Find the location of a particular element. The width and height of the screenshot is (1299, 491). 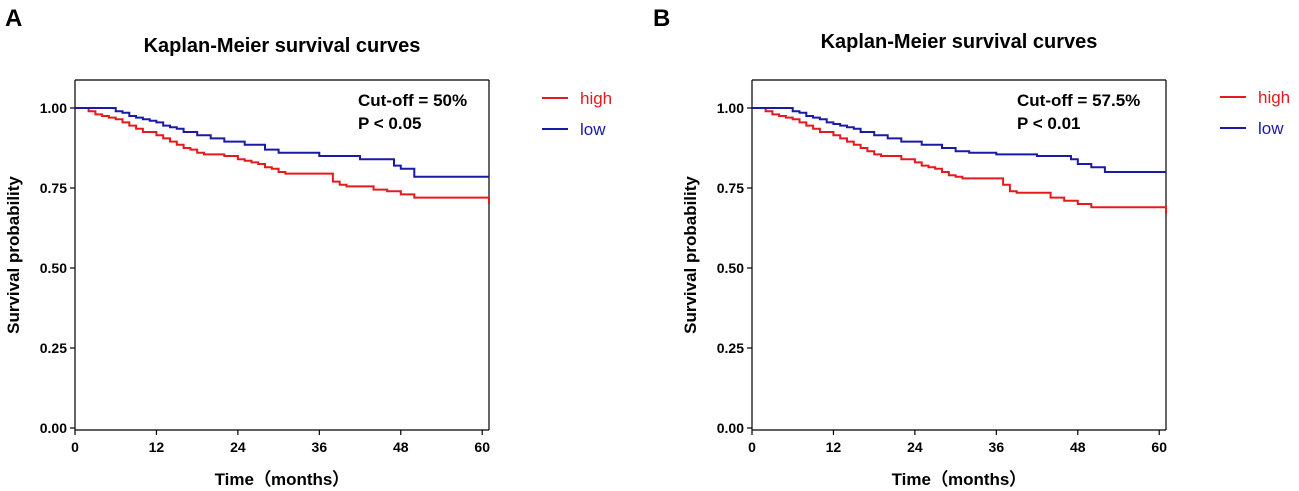

y-tick-label-b-1: 0.25 is located at coordinates (730, 348).